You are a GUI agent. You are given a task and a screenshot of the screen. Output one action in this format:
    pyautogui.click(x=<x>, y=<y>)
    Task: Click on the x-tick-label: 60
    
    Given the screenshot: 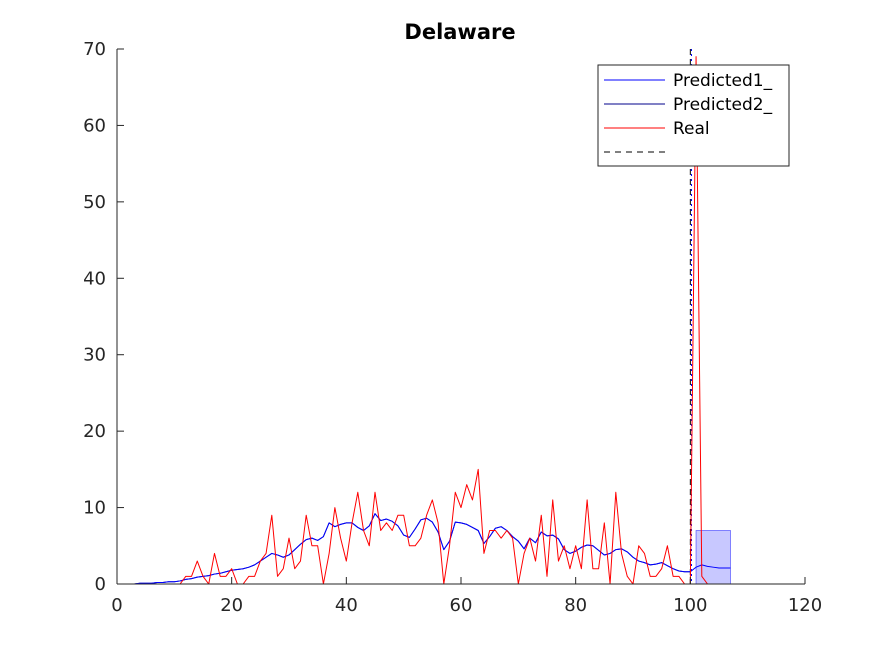 What is the action you would take?
    pyautogui.click(x=461, y=605)
    